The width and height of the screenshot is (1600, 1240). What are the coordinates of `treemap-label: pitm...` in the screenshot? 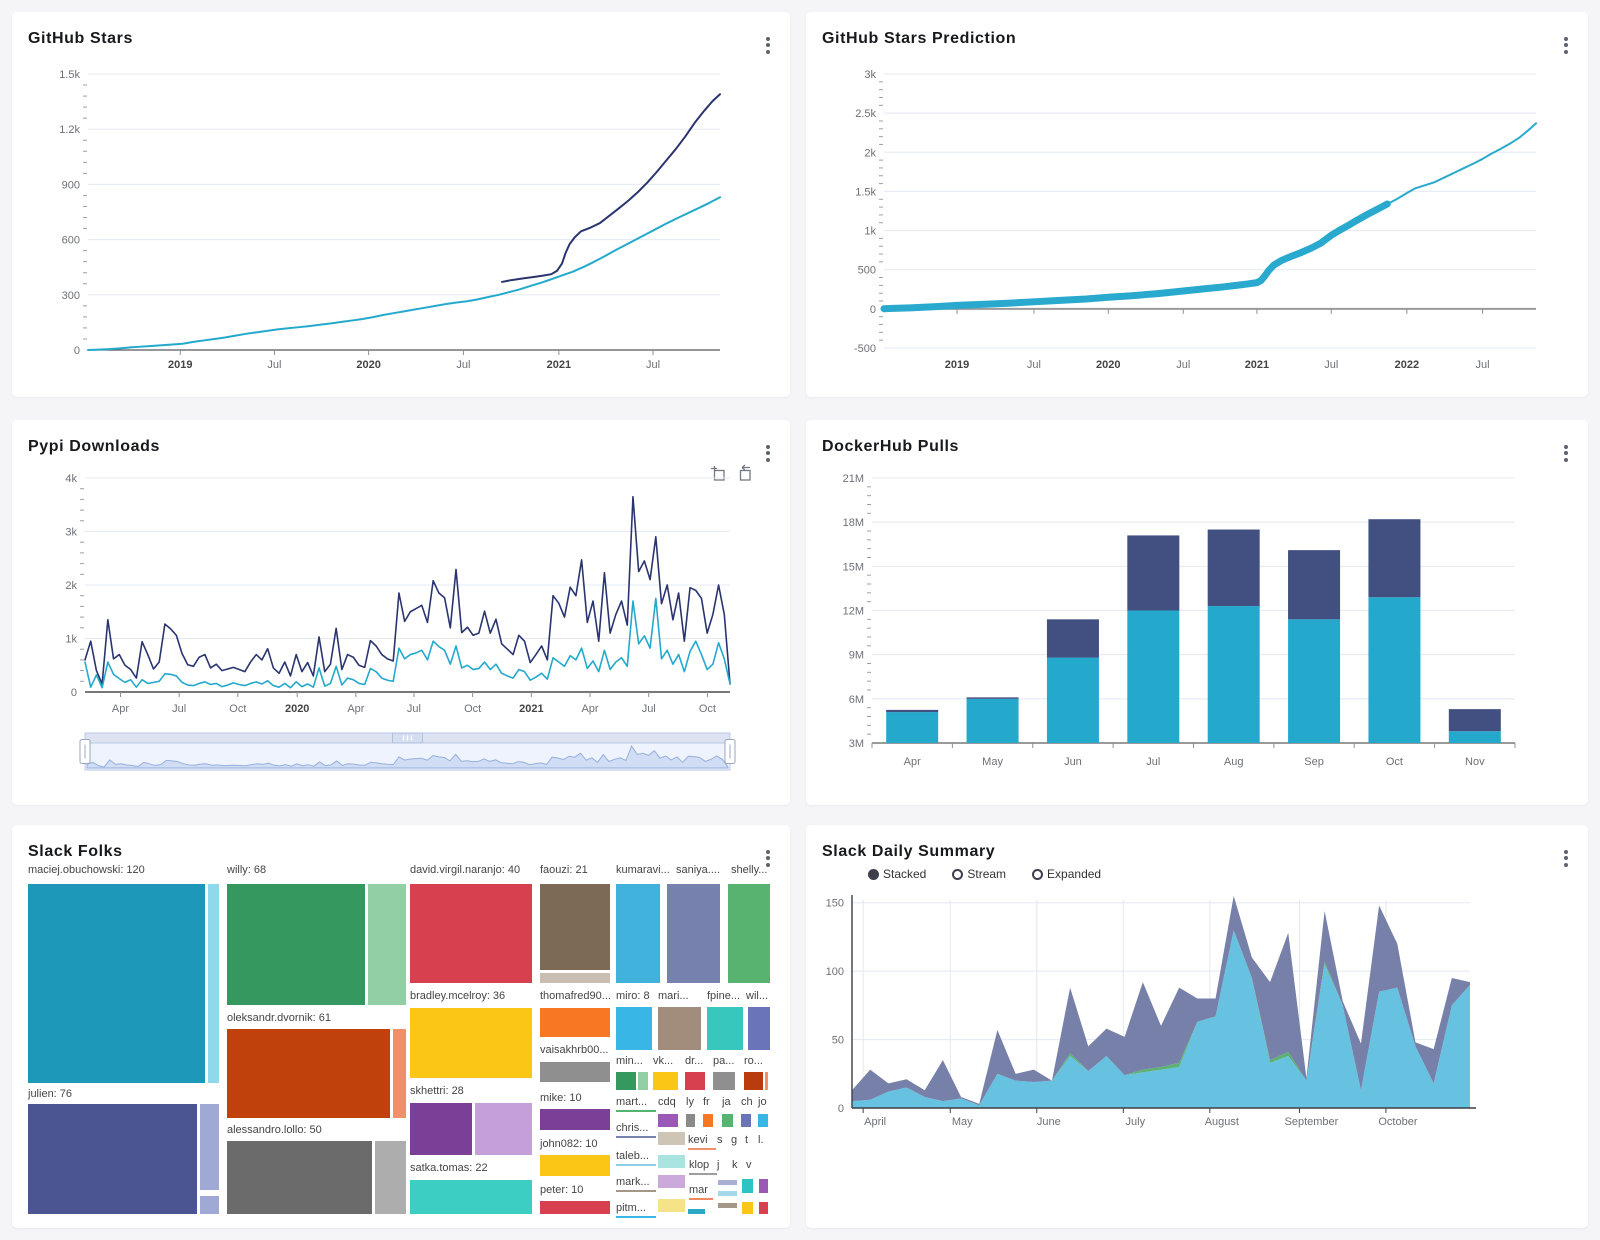 It's located at (631, 1208).